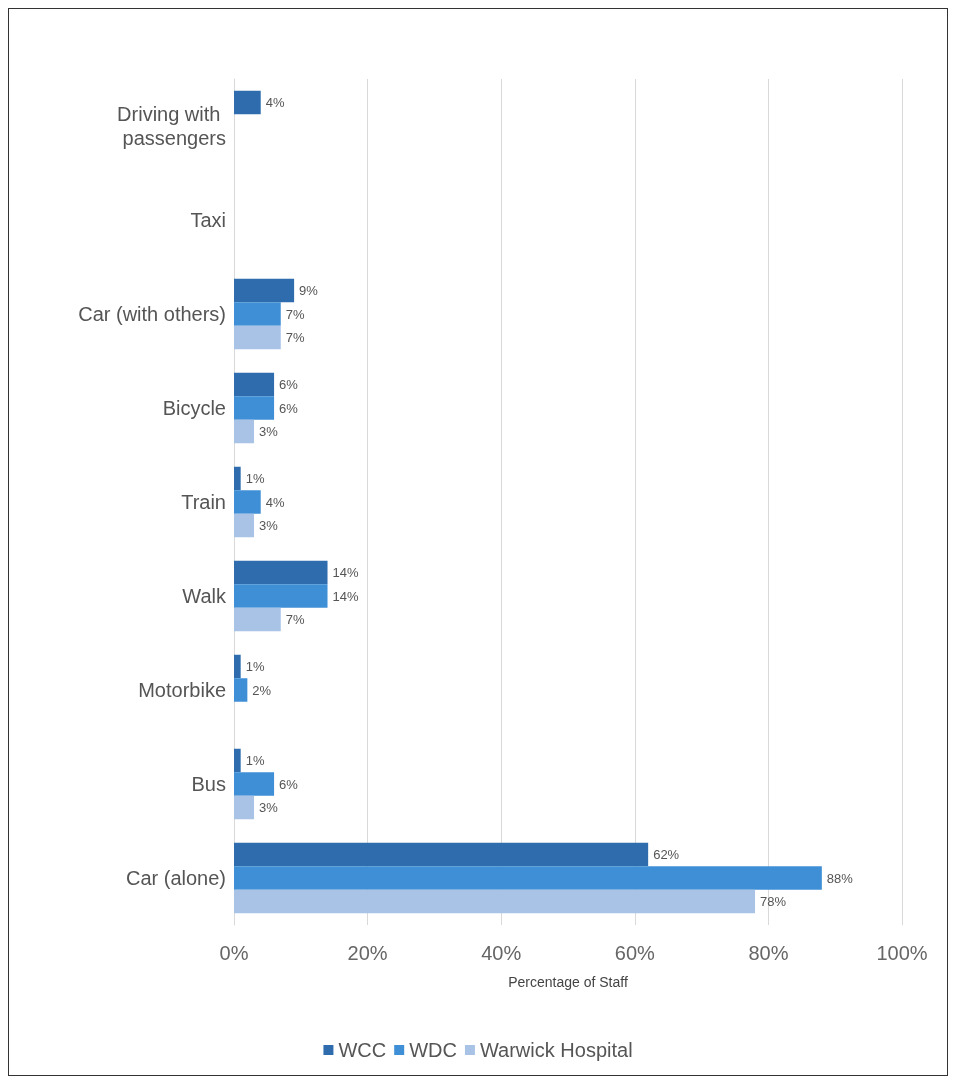 The height and width of the screenshot is (1088, 958). What do you see at coordinates (840, 878) in the screenshot?
I see `data-label: 88%` at bounding box center [840, 878].